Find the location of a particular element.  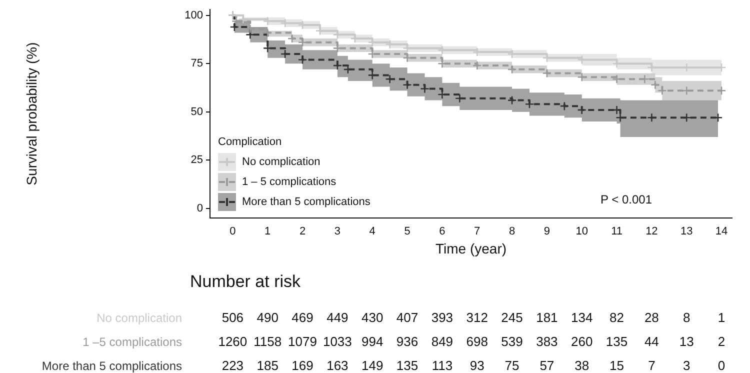

text: 181 is located at coordinates (547, 317).